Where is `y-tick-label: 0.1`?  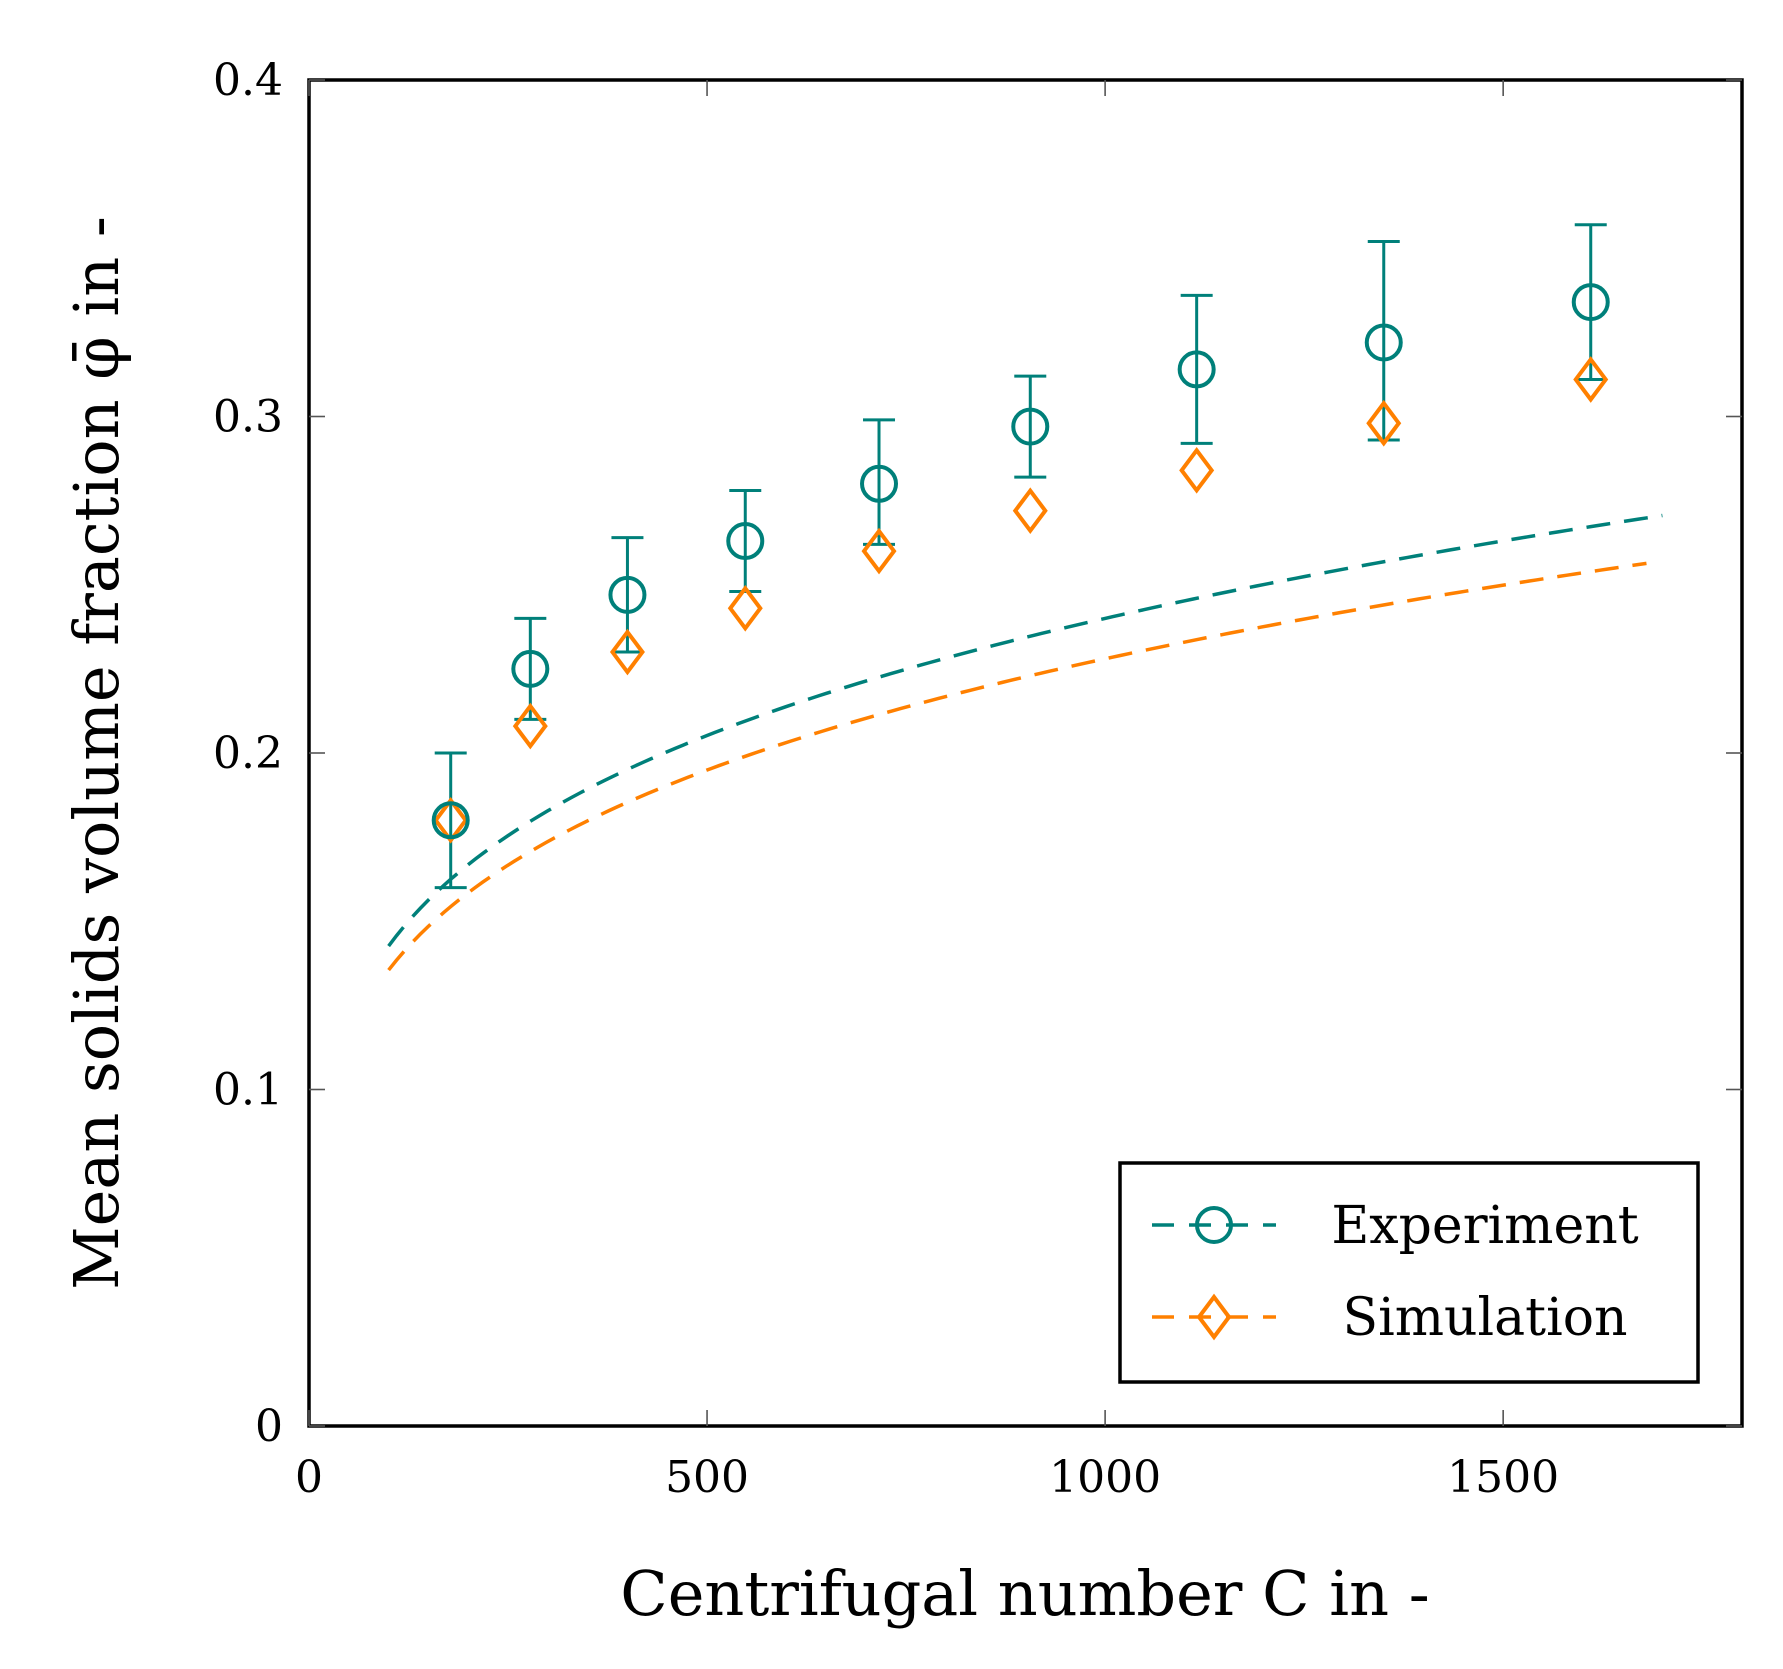 y-tick-label: 0.1 is located at coordinates (248, 1090).